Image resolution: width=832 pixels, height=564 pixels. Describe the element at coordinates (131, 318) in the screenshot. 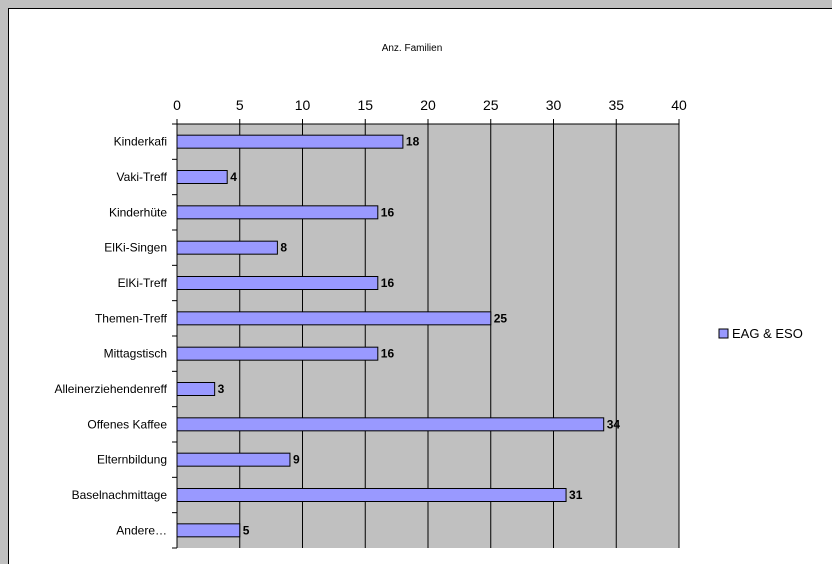

I see `category-label: Themen-Treff` at that location.